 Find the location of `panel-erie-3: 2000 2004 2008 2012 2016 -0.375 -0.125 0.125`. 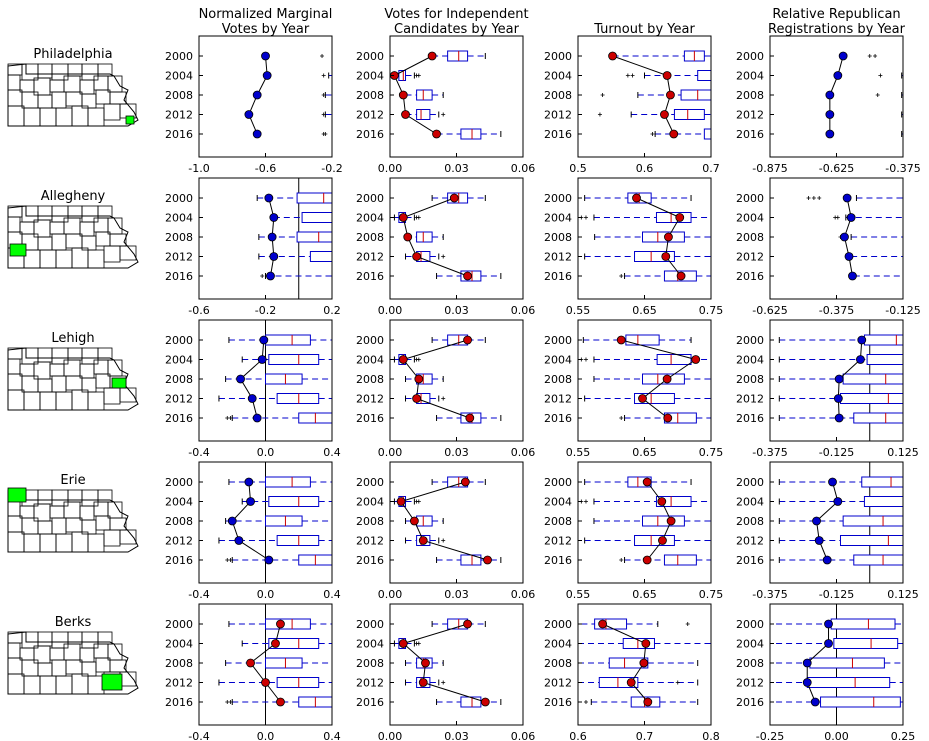

panel-erie-3: 2000 2004 2008 2012 2016 -0.375 -0.125 0.125 is located at coordinates (827, 531).